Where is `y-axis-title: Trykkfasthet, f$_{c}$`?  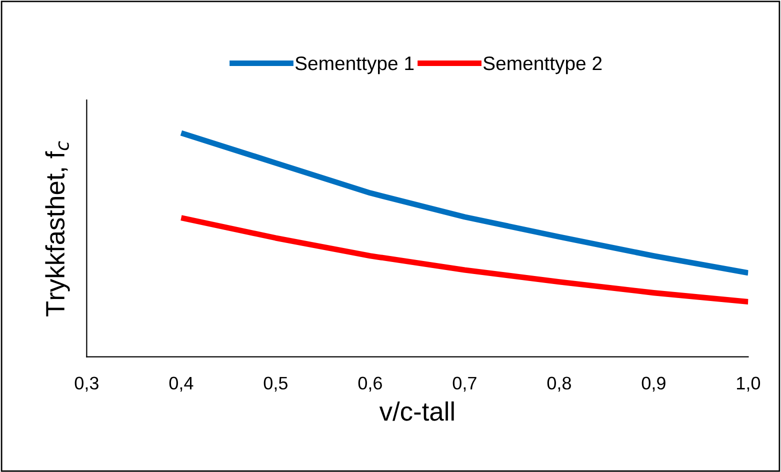 y-axis-title: Trykkfasthet, f$_{c}$ is located at coordinates (57, 228).